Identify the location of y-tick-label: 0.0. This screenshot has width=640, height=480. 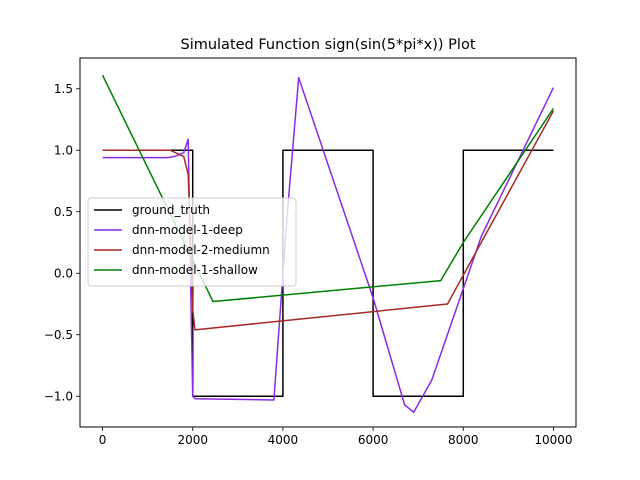
(63, 273).